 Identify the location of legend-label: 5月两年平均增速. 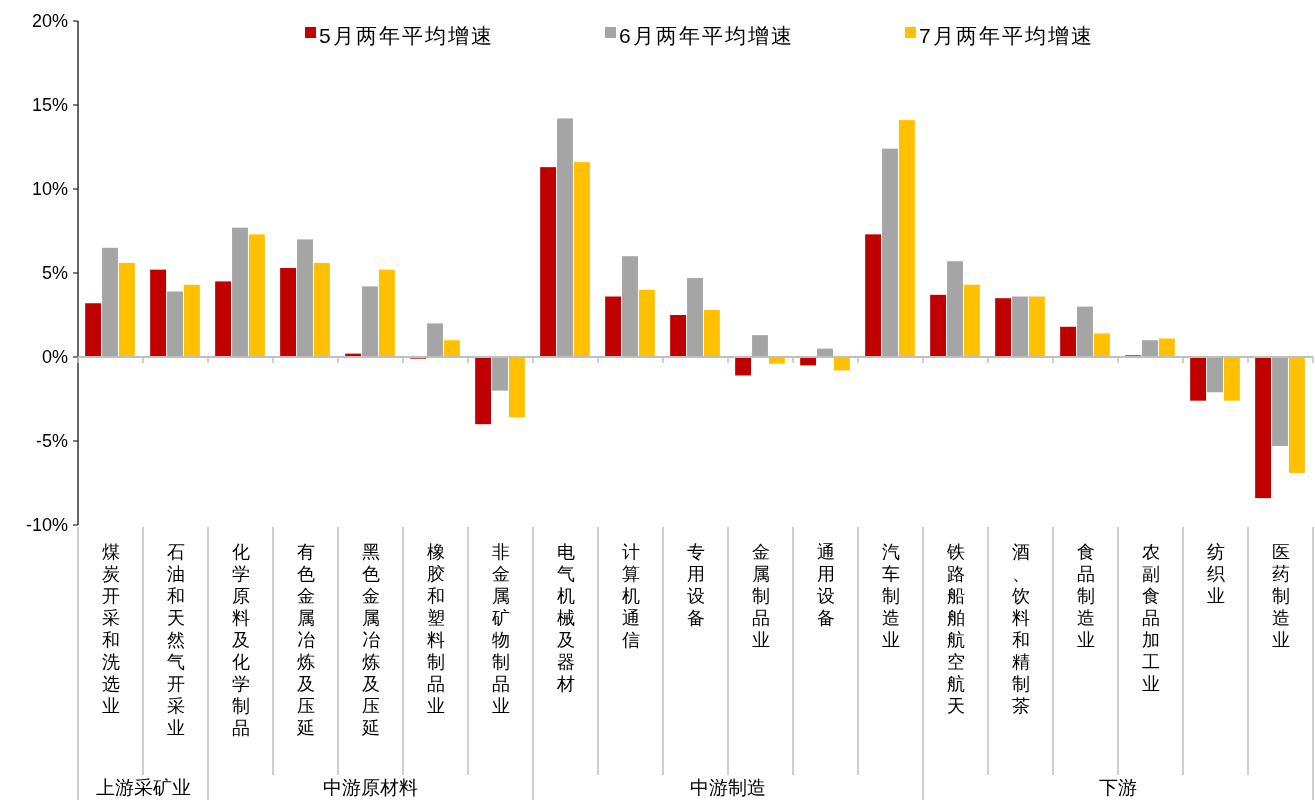
(406, 35).